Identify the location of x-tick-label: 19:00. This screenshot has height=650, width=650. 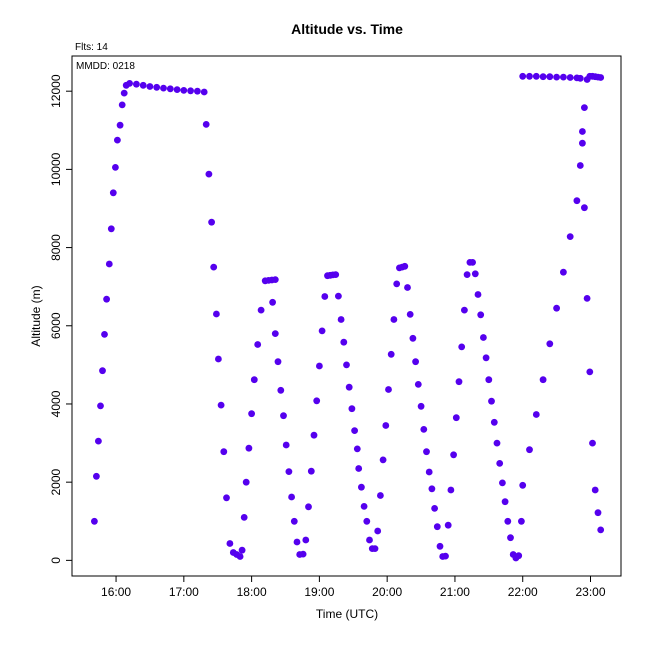
(319, 592).